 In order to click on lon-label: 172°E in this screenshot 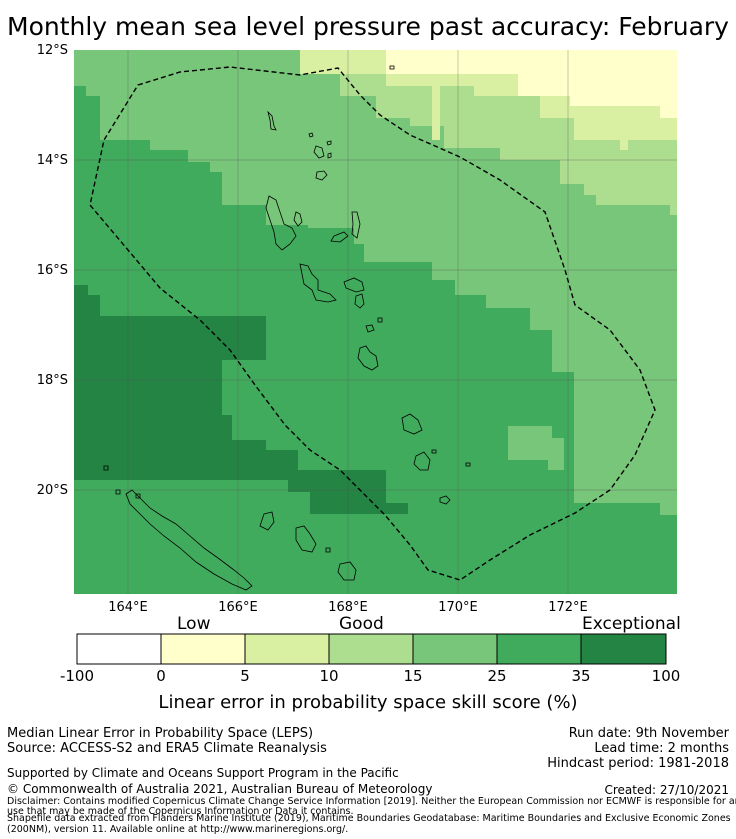, I will do `click(568, 607)`.